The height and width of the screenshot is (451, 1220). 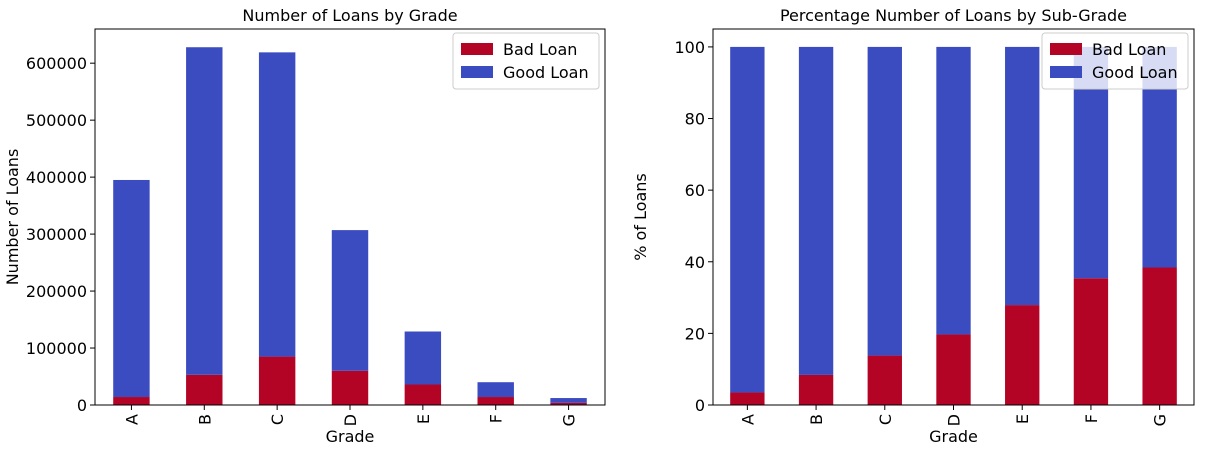 What do you see at coordinates (56, 63) in the screenshot?
I see `y-tick-label: 600000` at bounding box center [56, 63].